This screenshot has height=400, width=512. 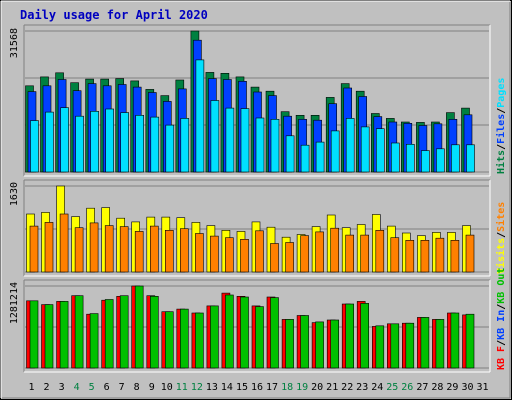 What do you see at coordinates (467, 387) in the screenshot?
I see `x-tick-label-day-30: 30` at bounding box center [467, 387].